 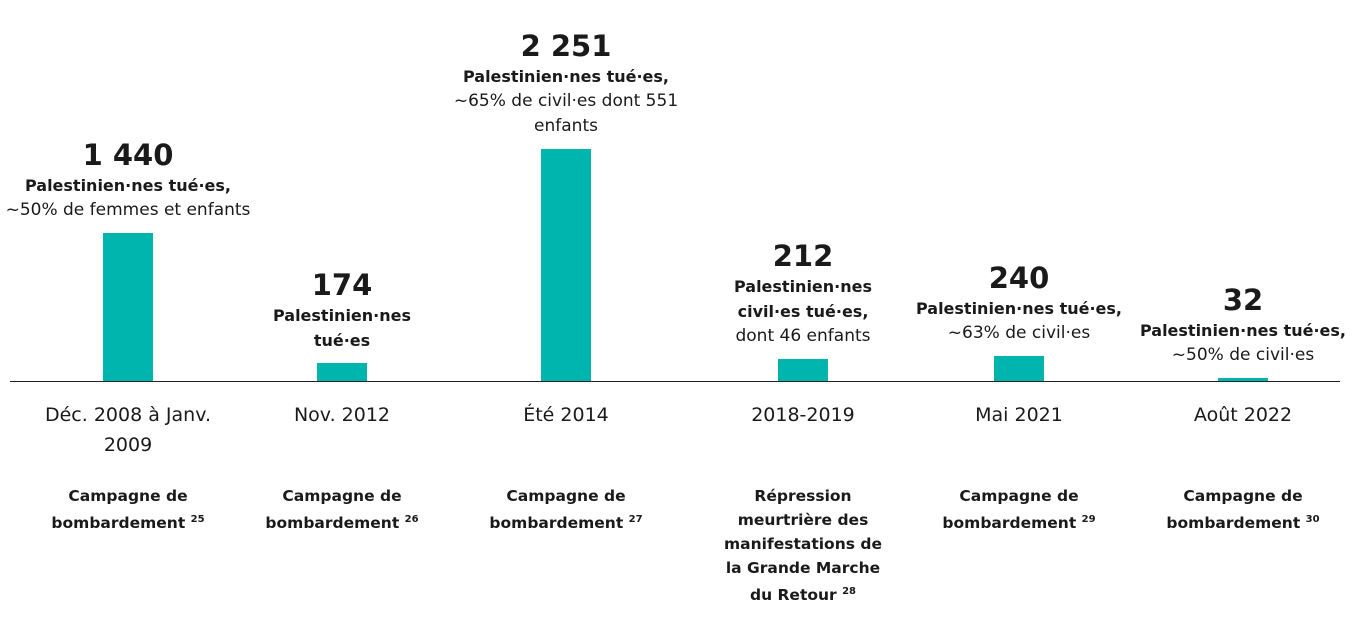 What do you see at coordinates (342, 285) in the screenshot?
I see `value-label: 174` at bounding box center [342, 285].